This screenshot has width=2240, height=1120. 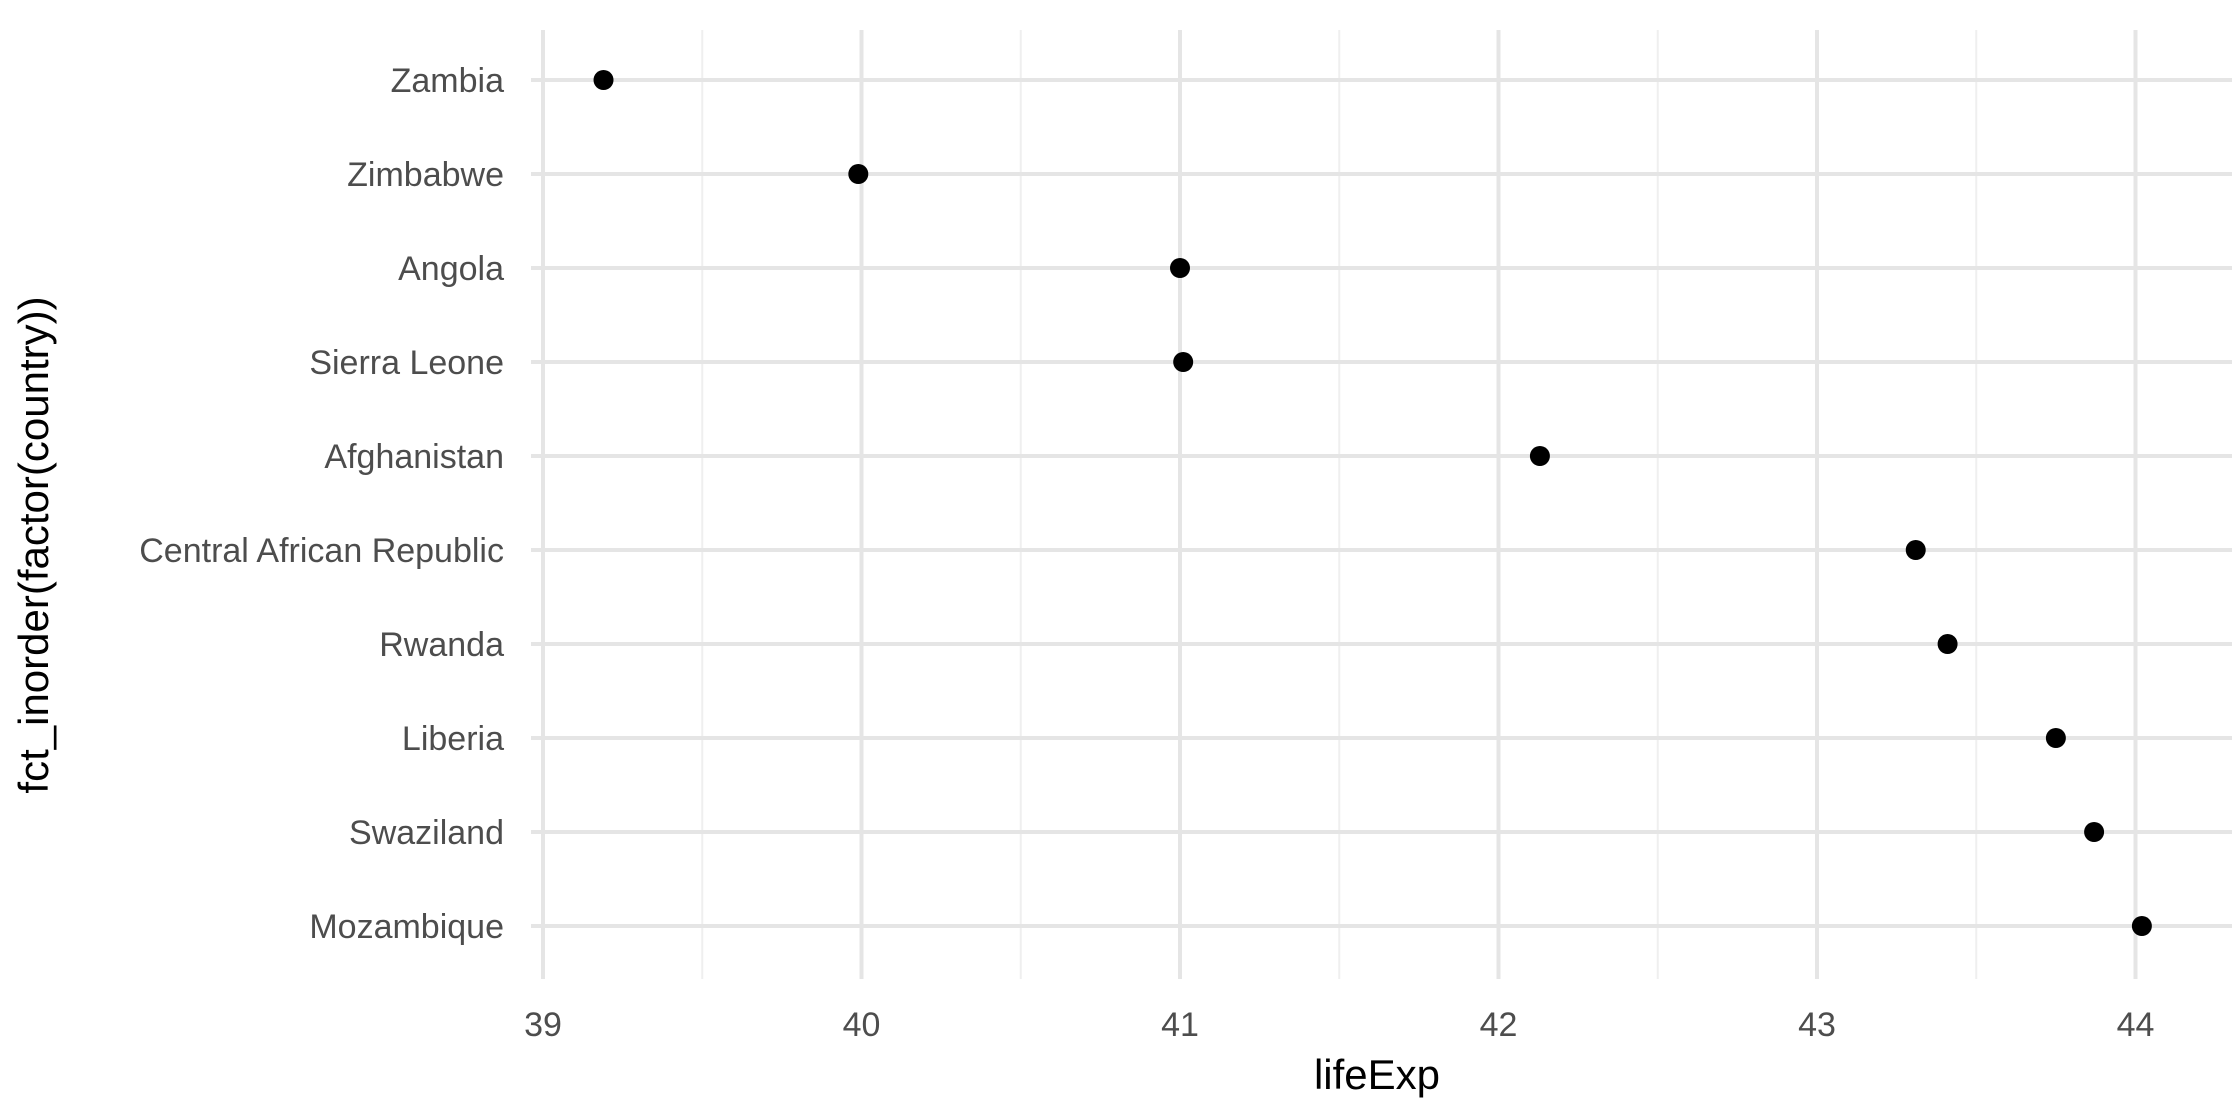 What do you see at coordinates (1817, 1025) in the screenshot?
I see `x-tick-label: 43` at bounding box center [1817, 1025].